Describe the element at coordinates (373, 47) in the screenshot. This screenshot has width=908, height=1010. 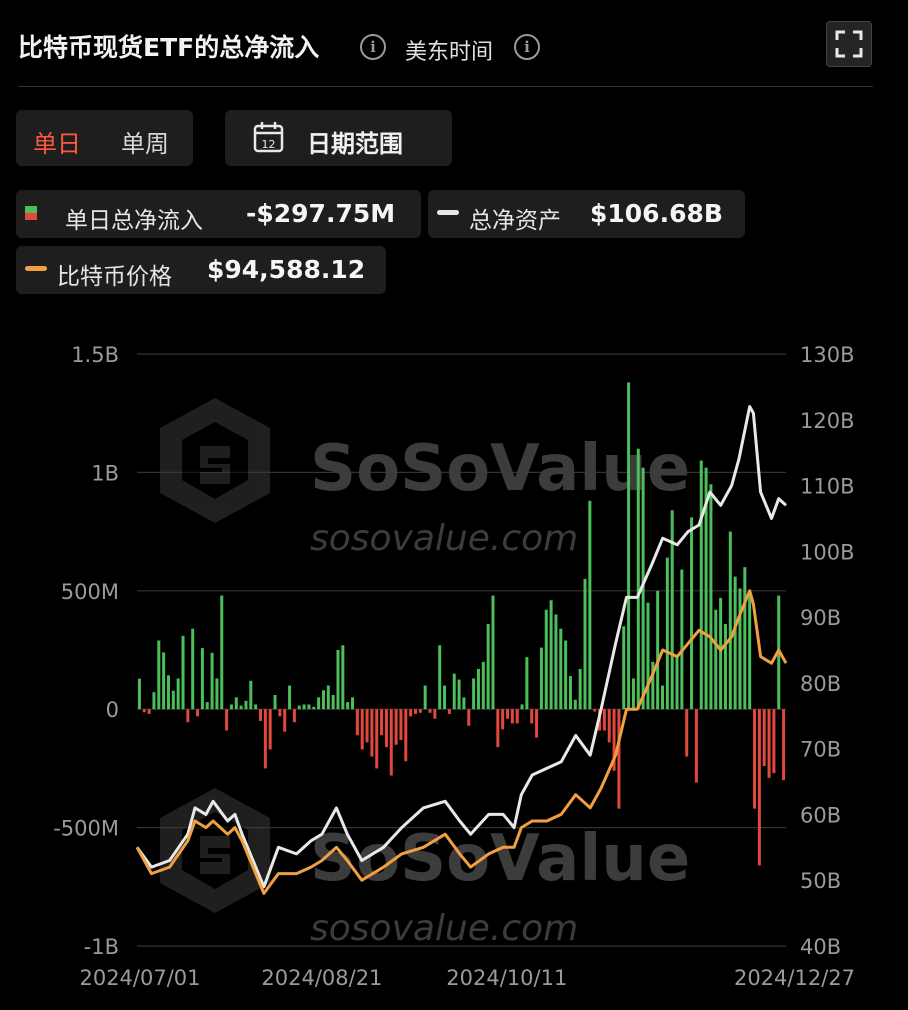
I see `info-icon: i` at that location.